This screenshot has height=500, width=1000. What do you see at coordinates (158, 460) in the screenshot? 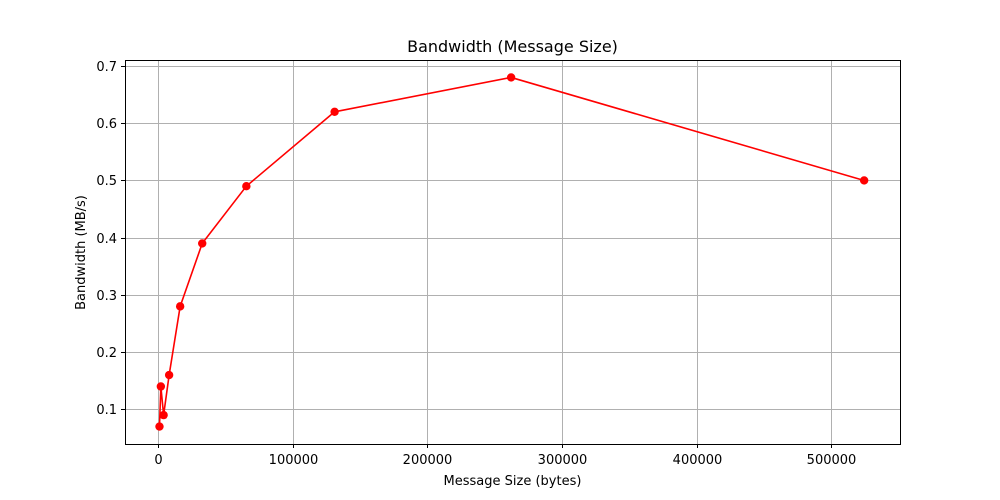
I see `x-tick-label: 0` at bounding box center [158, 460].